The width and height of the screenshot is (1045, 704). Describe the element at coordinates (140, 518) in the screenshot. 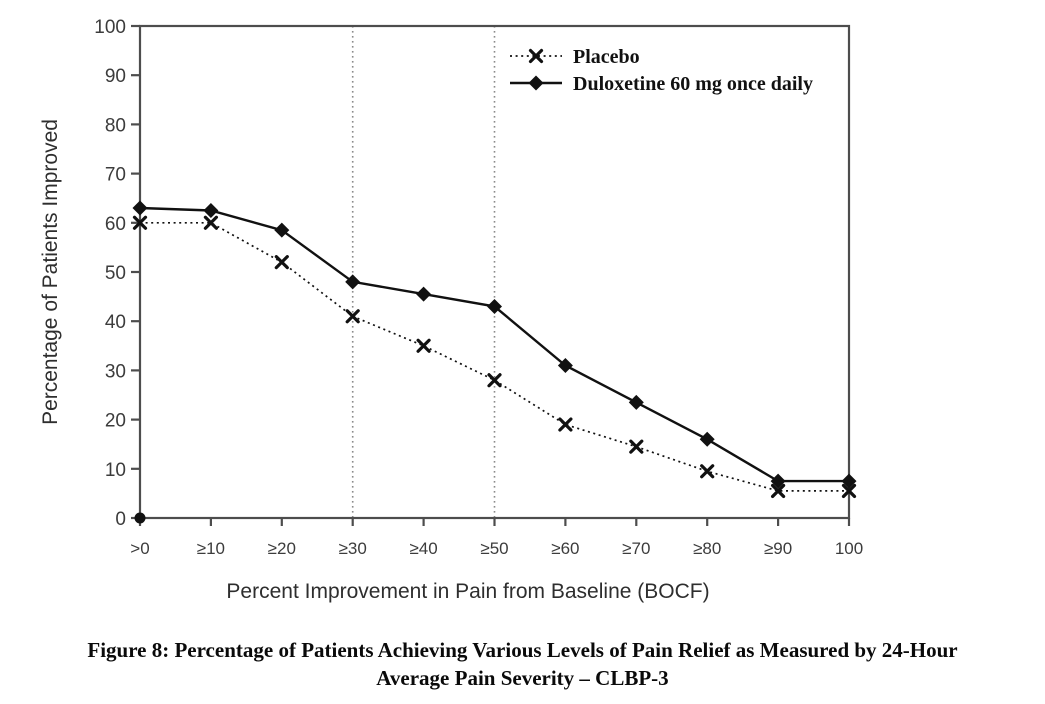

I see `origin-dot` at that location.